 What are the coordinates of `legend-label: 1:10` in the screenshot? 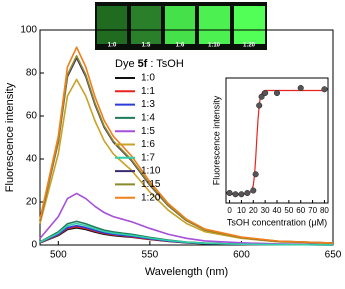 It's located at (151, 171).